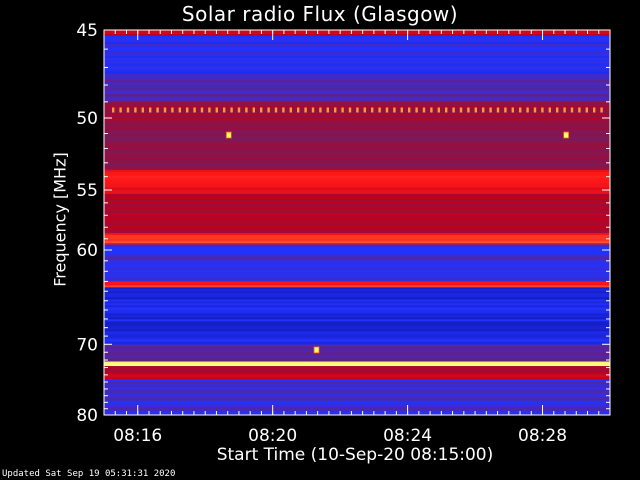  I want to click on chart-title: Solar radio Flux (Glasgow), so click(320, 14).